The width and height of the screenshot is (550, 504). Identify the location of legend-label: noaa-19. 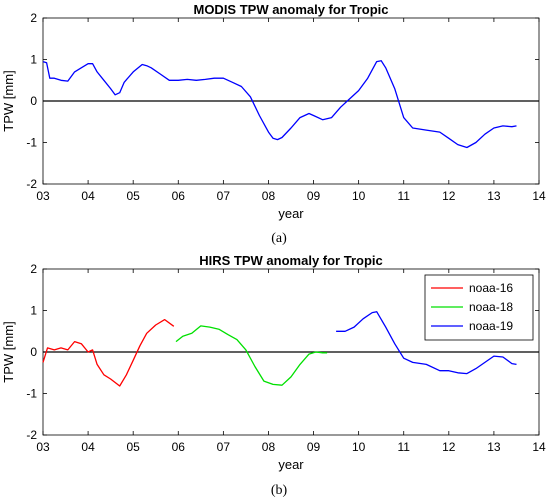
(491, 326).